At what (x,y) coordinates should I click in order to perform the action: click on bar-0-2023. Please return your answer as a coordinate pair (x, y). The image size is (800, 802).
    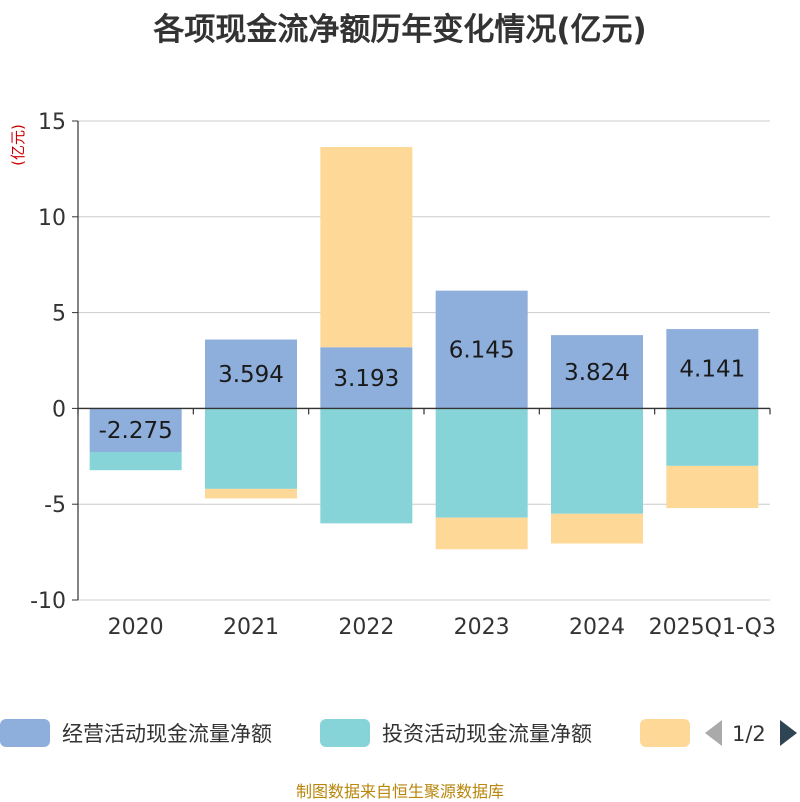
    Looking at the image, I should click on (481, 349).